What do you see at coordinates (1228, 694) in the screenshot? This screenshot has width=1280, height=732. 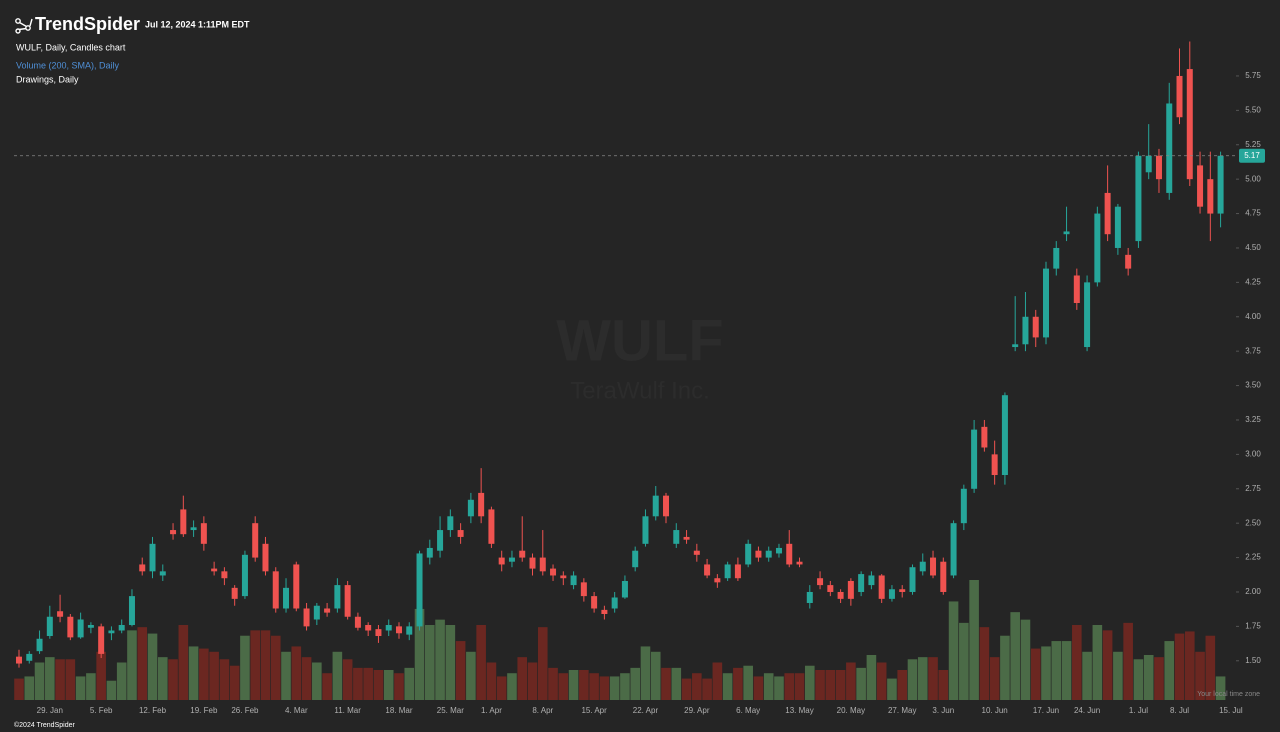 I see `timezone-note: Your local time zone` at bounding box center [1228, 694].